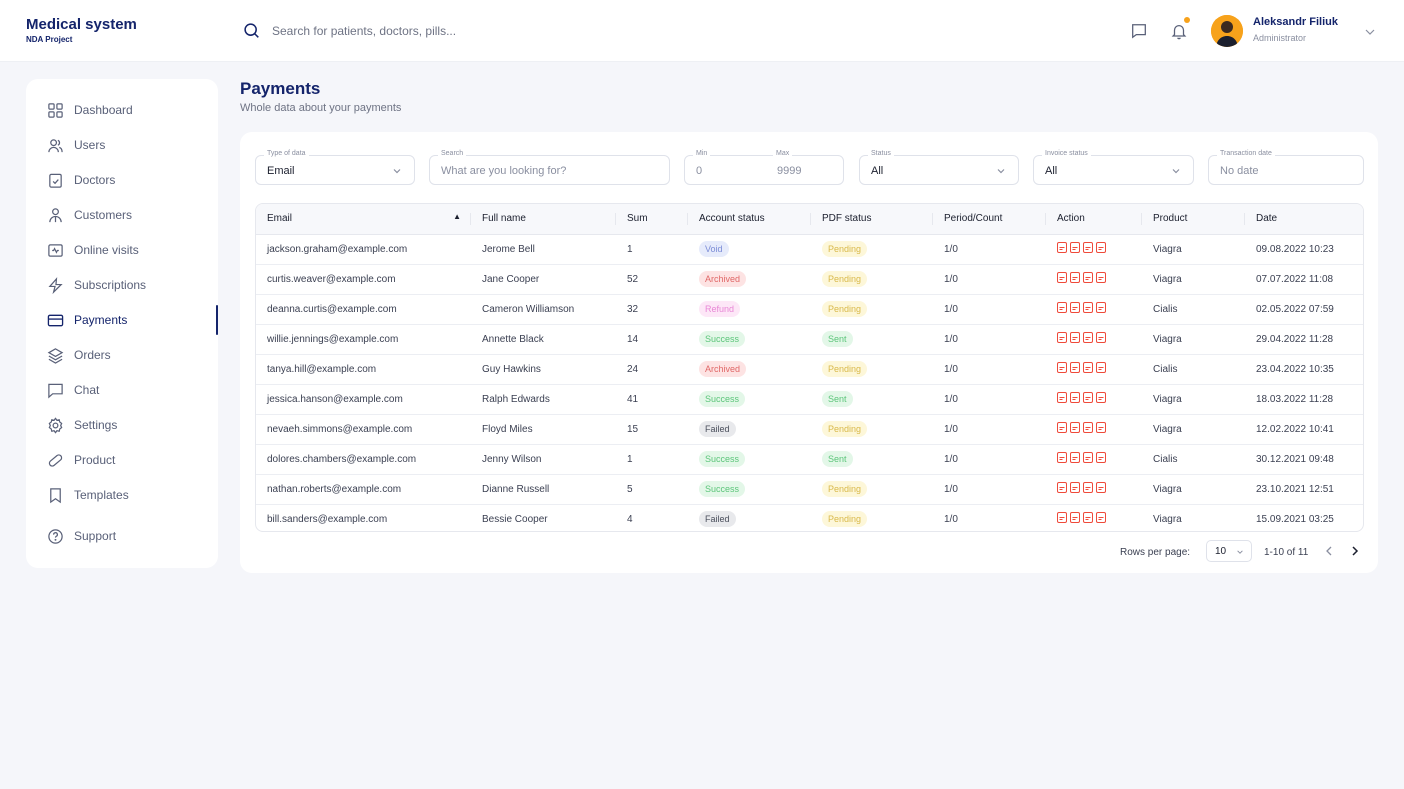 The height and width of the screenshot is (789, 1404). Describe the element at coordinates (652, 249) in the screenshot. I see `cell-sum: 1` at that location.